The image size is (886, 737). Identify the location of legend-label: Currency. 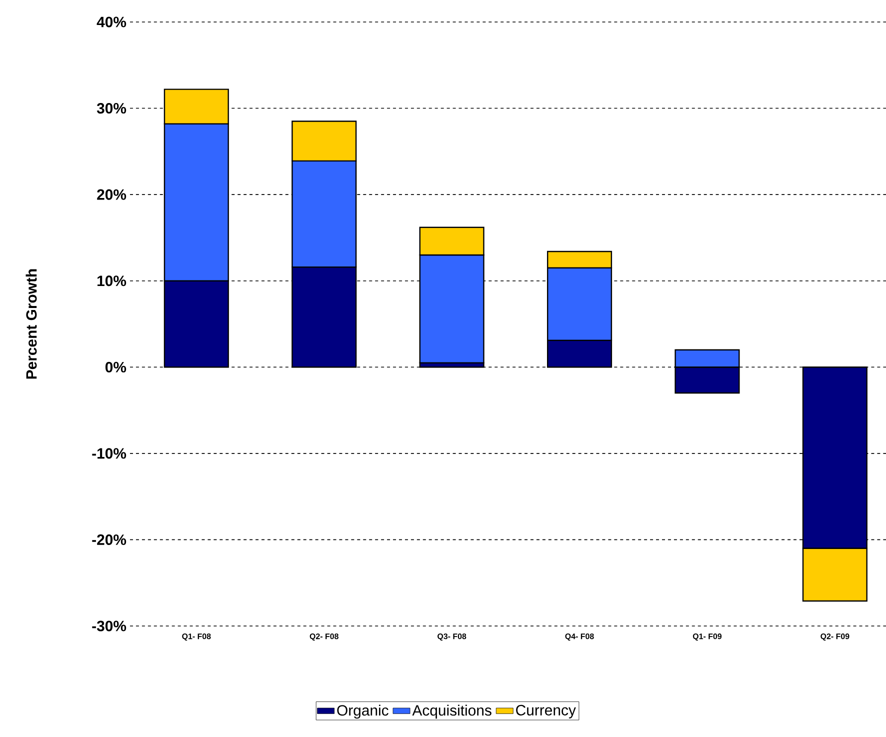
(546, 711).